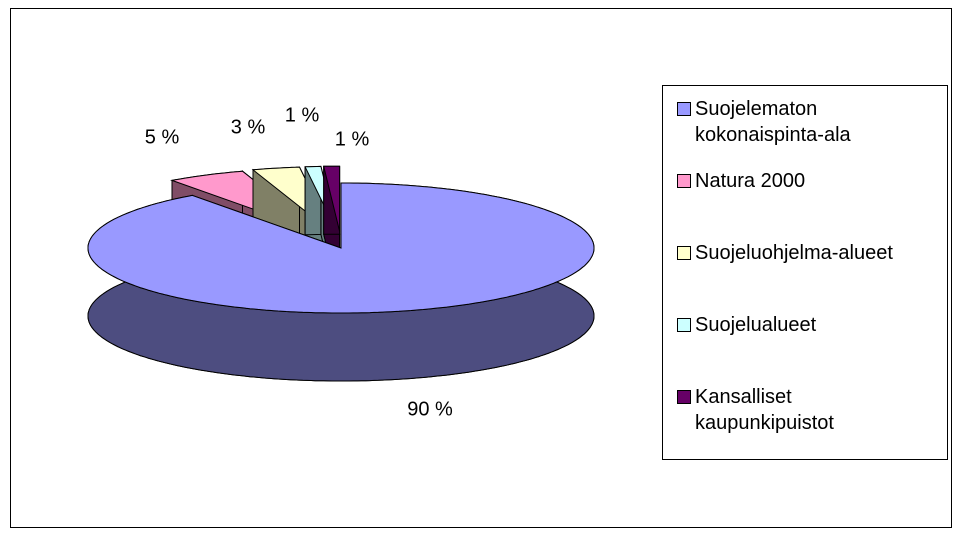 The width and height of the screenshot is (962, 536). I want to click on data-label: 3 %, so click(248, 127).